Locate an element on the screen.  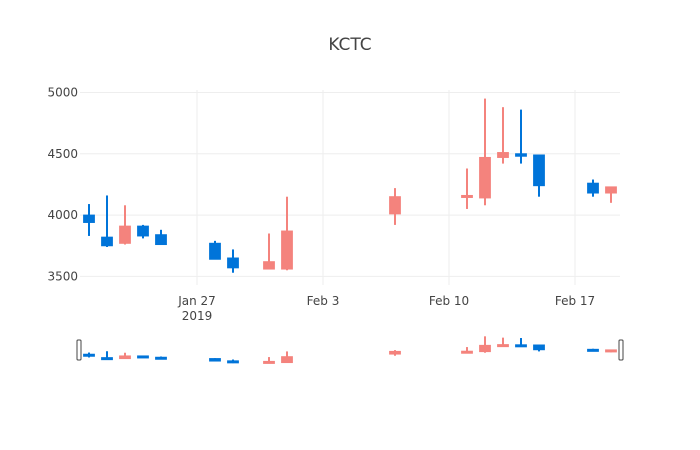
x-tick-label: Feb 10 is located at coordinates (449, 301).